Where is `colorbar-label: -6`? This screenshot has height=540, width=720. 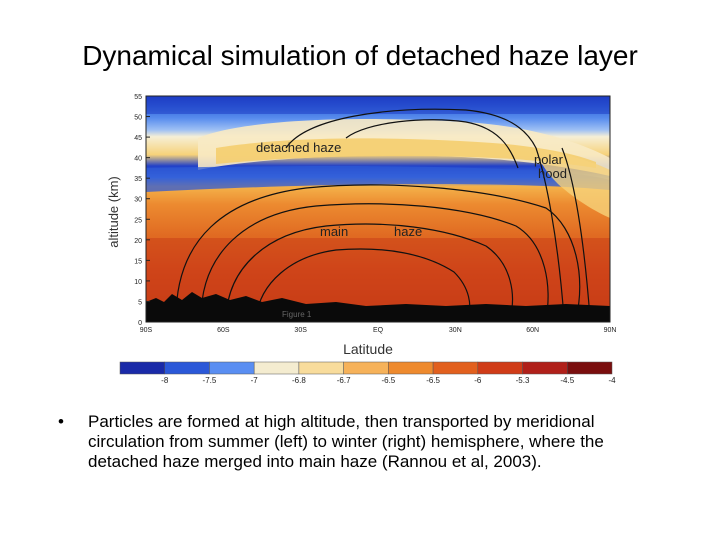
colorbar-label: -6 is located at coordinates (478, 380).